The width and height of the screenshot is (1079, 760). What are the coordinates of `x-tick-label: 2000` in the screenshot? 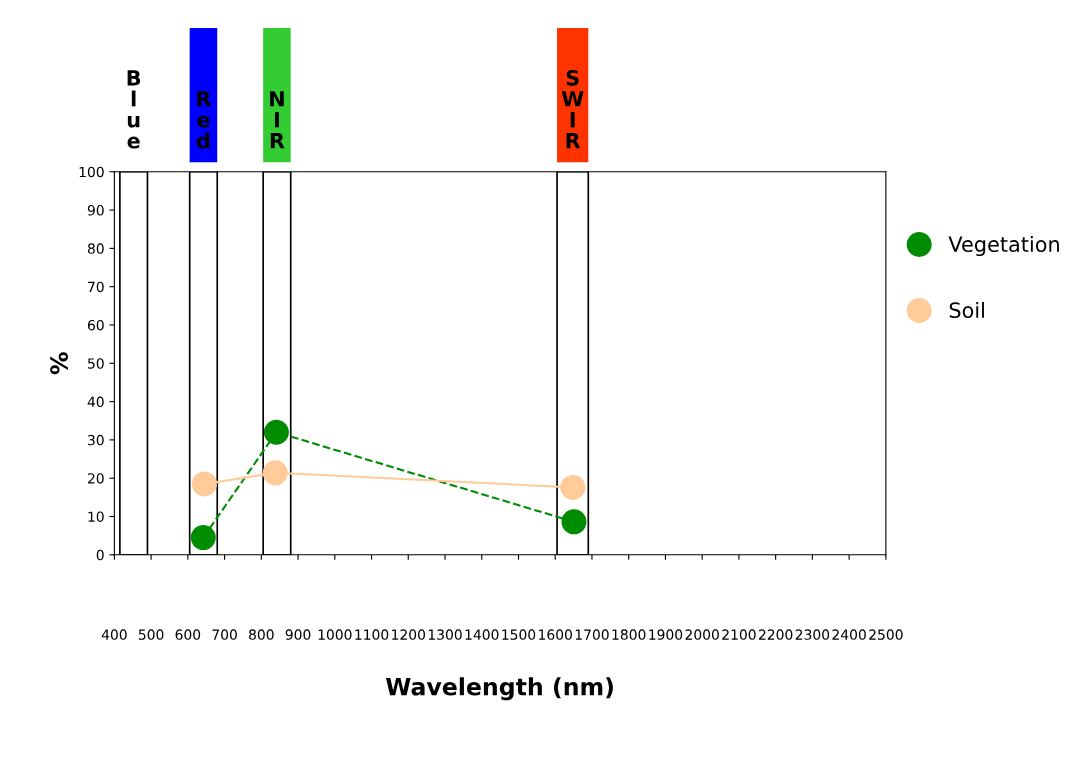 It's located at (702, 634).